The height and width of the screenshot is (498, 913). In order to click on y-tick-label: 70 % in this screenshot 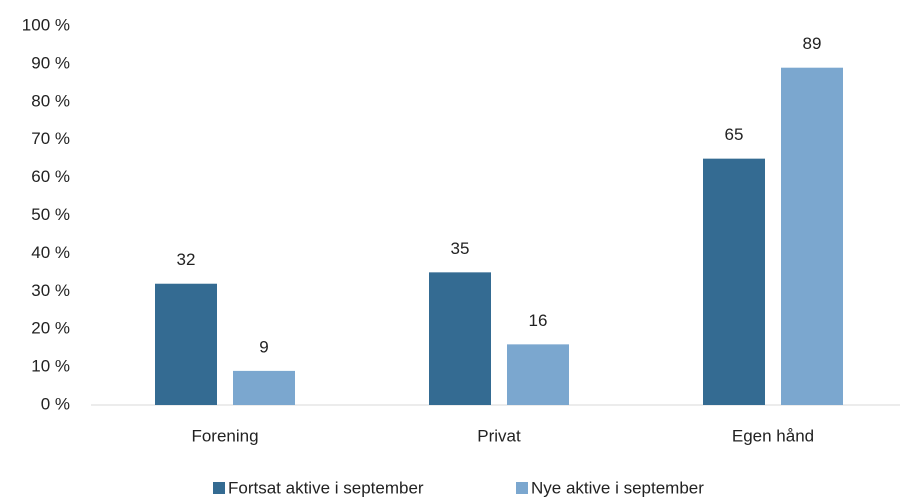, I will do `click(50, 138)`.